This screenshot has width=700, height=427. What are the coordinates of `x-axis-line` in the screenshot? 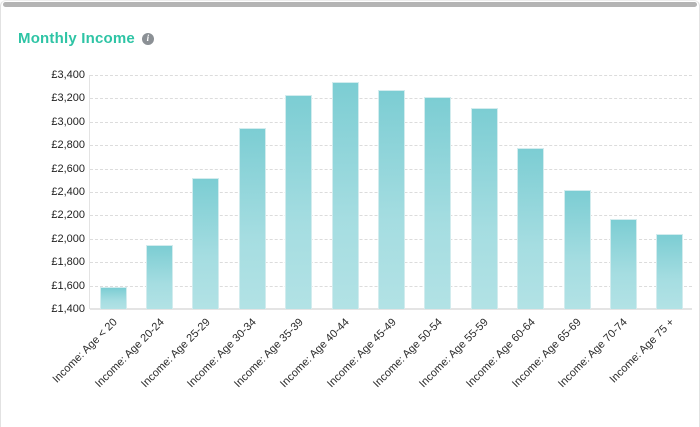 It's located at (391, 309).